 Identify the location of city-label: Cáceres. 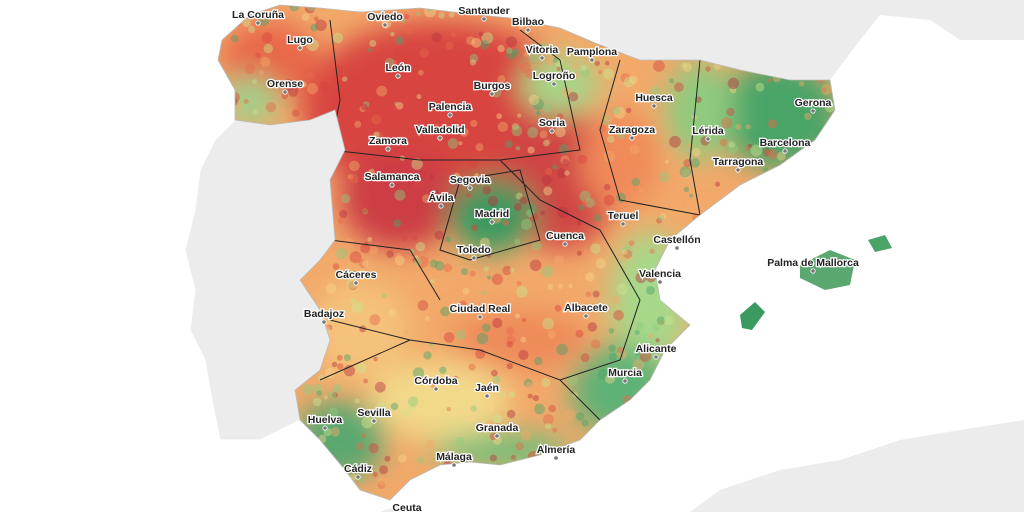
(356, 275).